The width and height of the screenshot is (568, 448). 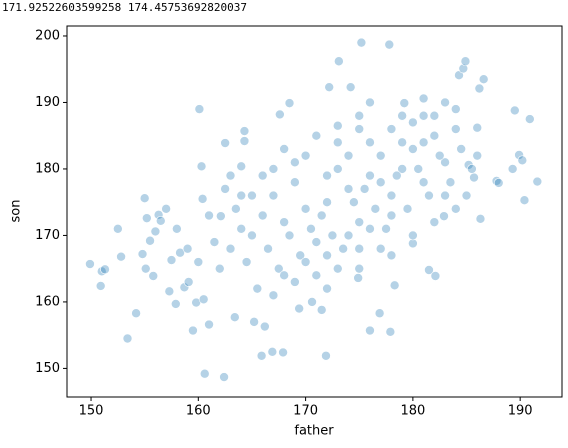 What do you see at coordinates (47, 102) in the screenshot?
I see `y-tick-label: 190` at bounding box center [47, 102].